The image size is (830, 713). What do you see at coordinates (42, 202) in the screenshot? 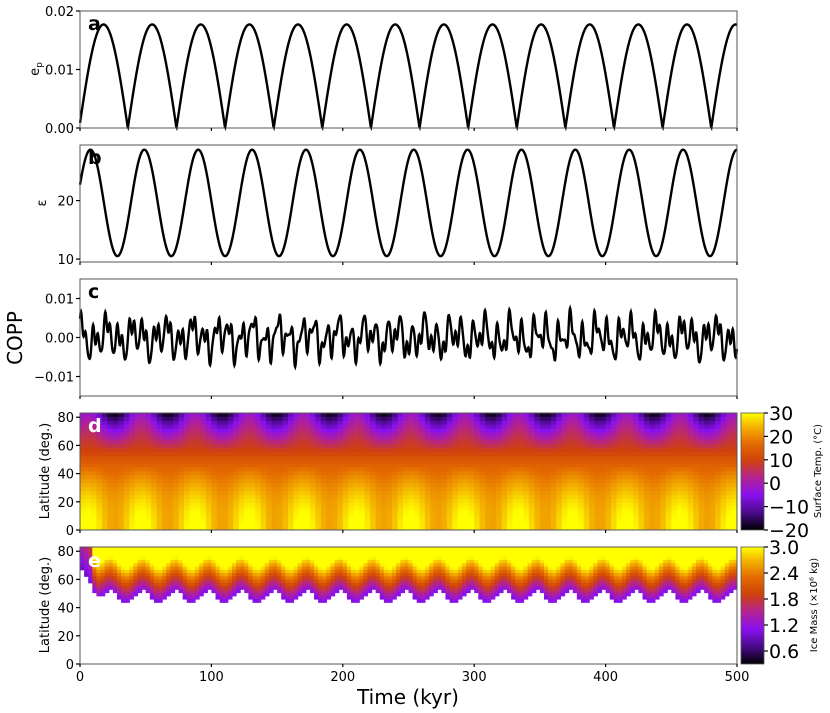
I see `panel-b-ylabel: ε` at bounding box center [42, 202].